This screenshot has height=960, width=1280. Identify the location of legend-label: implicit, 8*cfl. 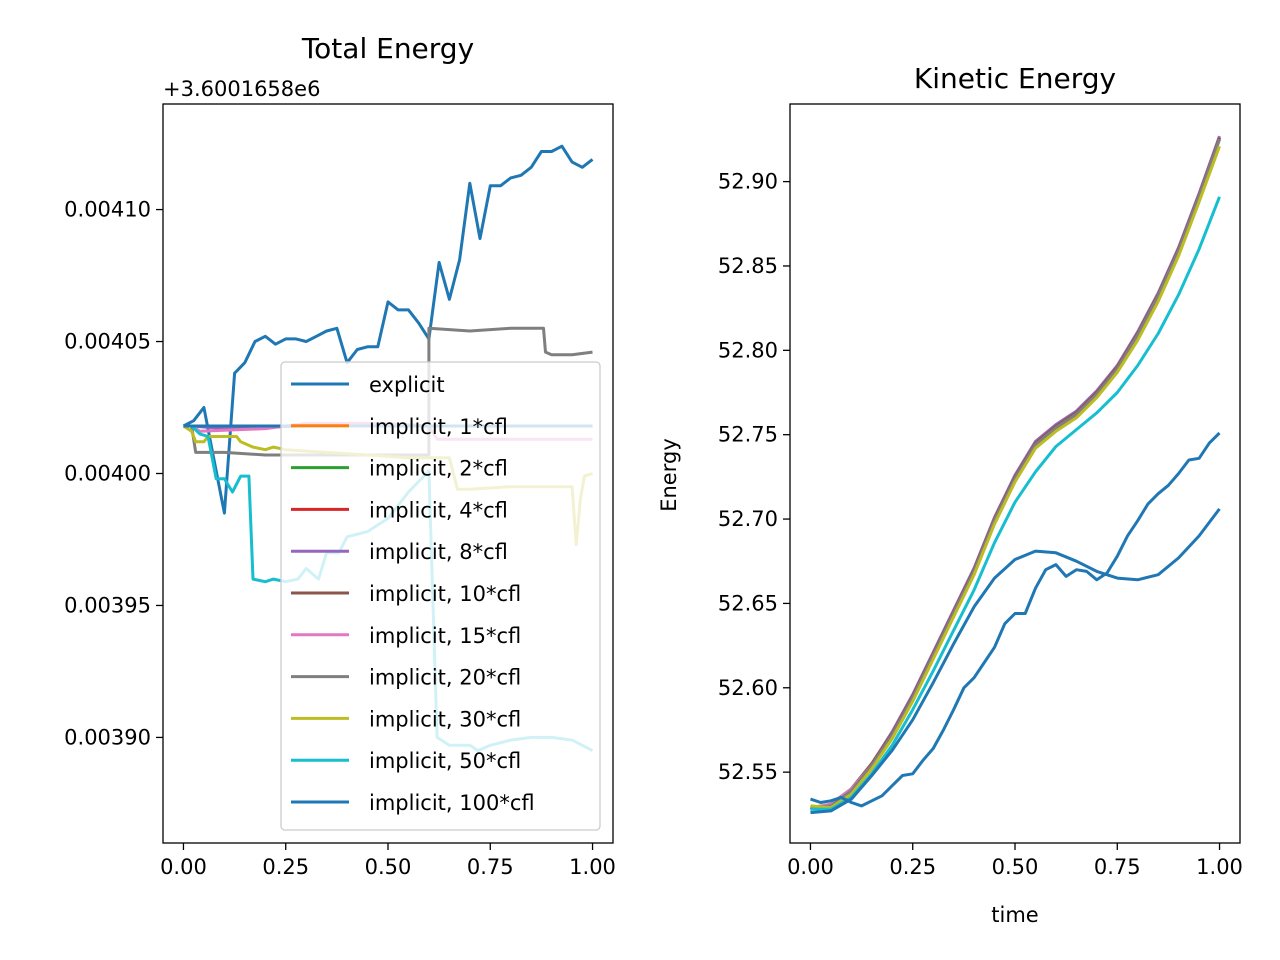
(438, 552).